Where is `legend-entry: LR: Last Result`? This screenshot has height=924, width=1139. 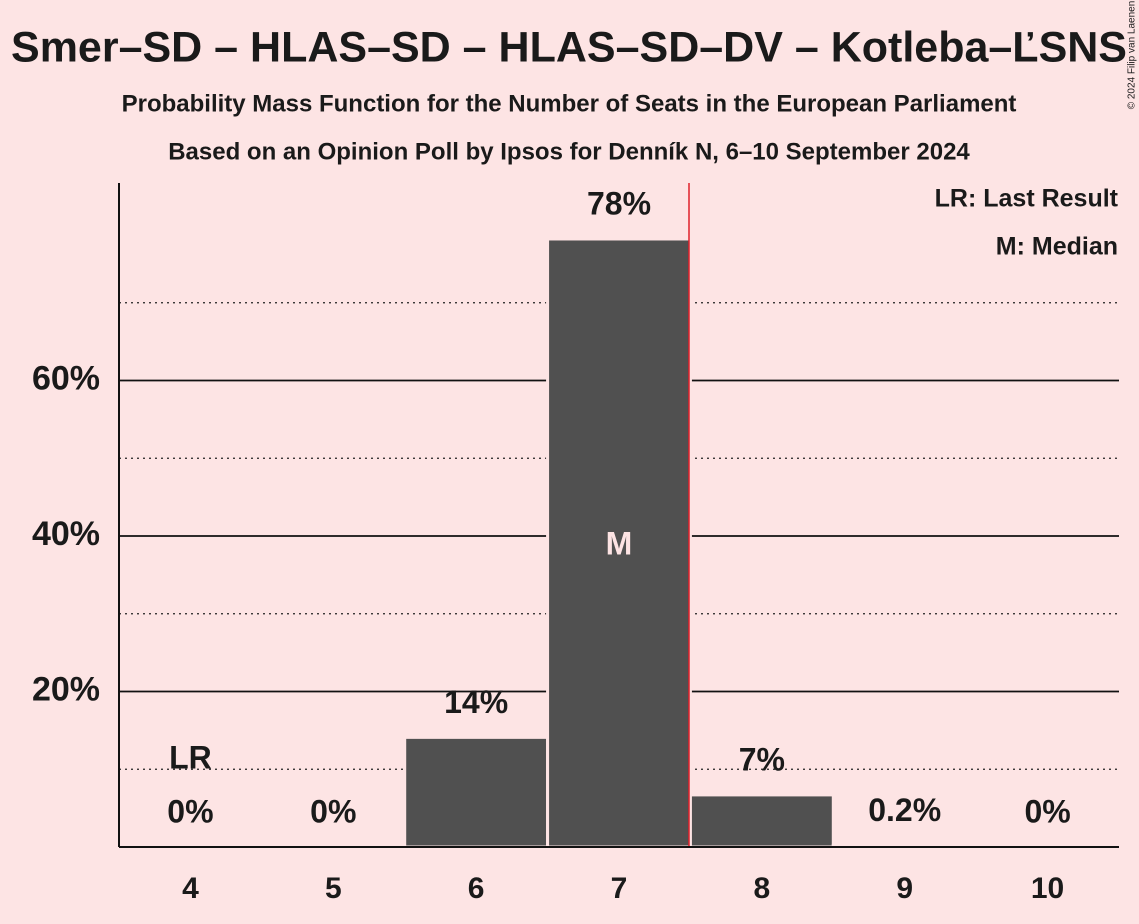 legend-entry: LR: Last Result is located at coordinates (1027, 199).